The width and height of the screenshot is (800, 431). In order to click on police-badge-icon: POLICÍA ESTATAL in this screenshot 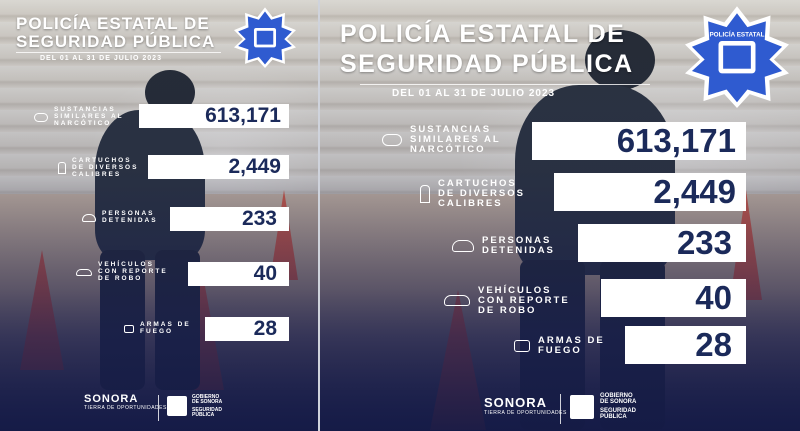, I will do `click(737, 57)`.